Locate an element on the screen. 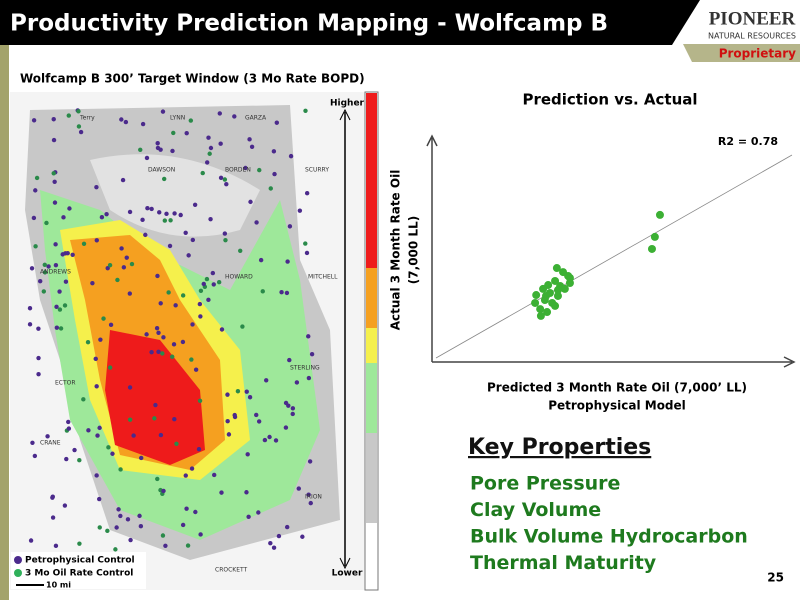  legend-swatch is located at coordinates (18, 560).